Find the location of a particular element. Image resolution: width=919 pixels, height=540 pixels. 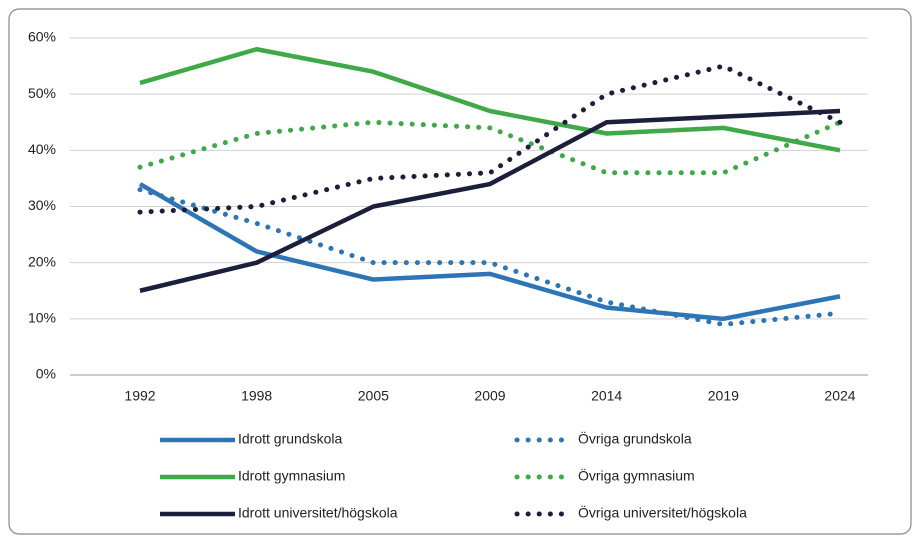

x-tick-label: 2019 is located at coordinates (723, 396).